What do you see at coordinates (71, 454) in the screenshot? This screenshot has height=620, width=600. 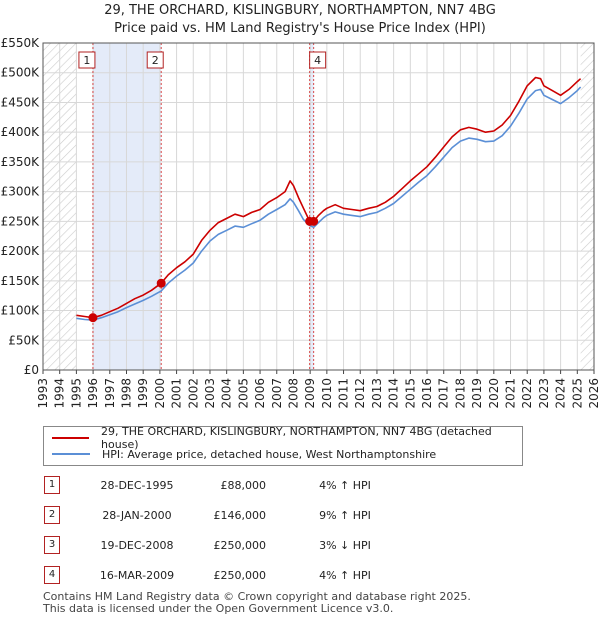 I see `legend-swatch-hpi` at bounding box center [71, 454].